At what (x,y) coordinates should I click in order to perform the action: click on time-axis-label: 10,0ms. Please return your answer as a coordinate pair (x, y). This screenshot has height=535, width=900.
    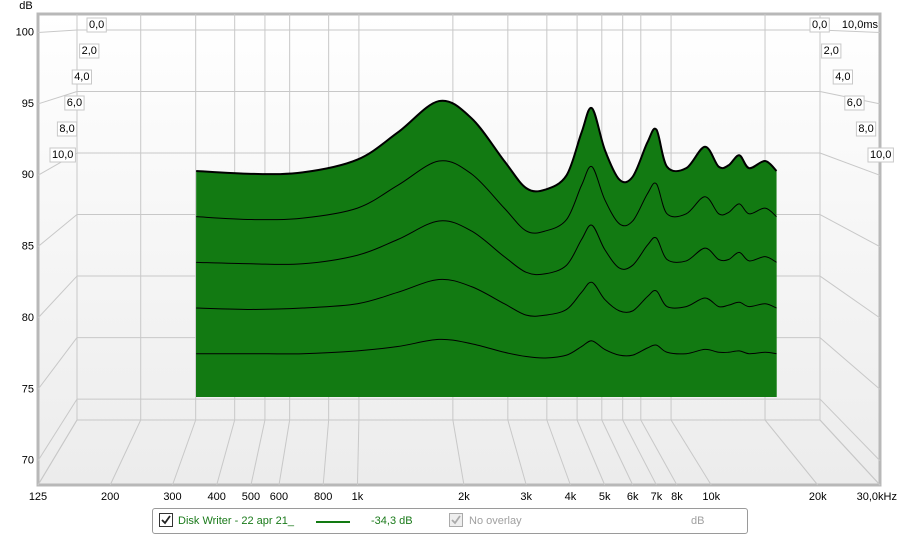
    Looking at the image, I should click on (860, 25).